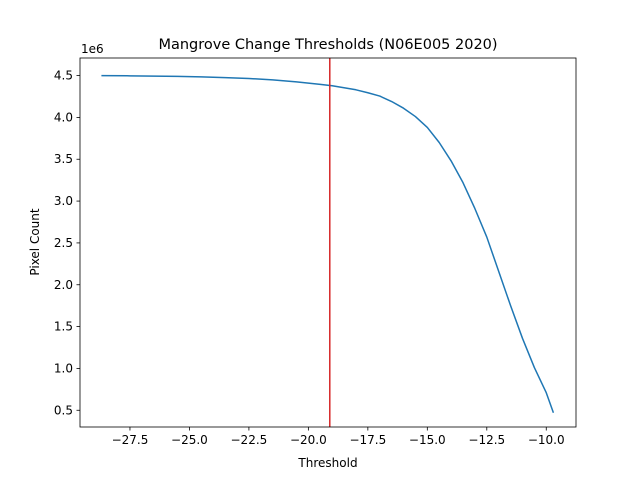 The image size is (640, 480). I want to click on y-tick-label: 4.0, so click(63, 117).